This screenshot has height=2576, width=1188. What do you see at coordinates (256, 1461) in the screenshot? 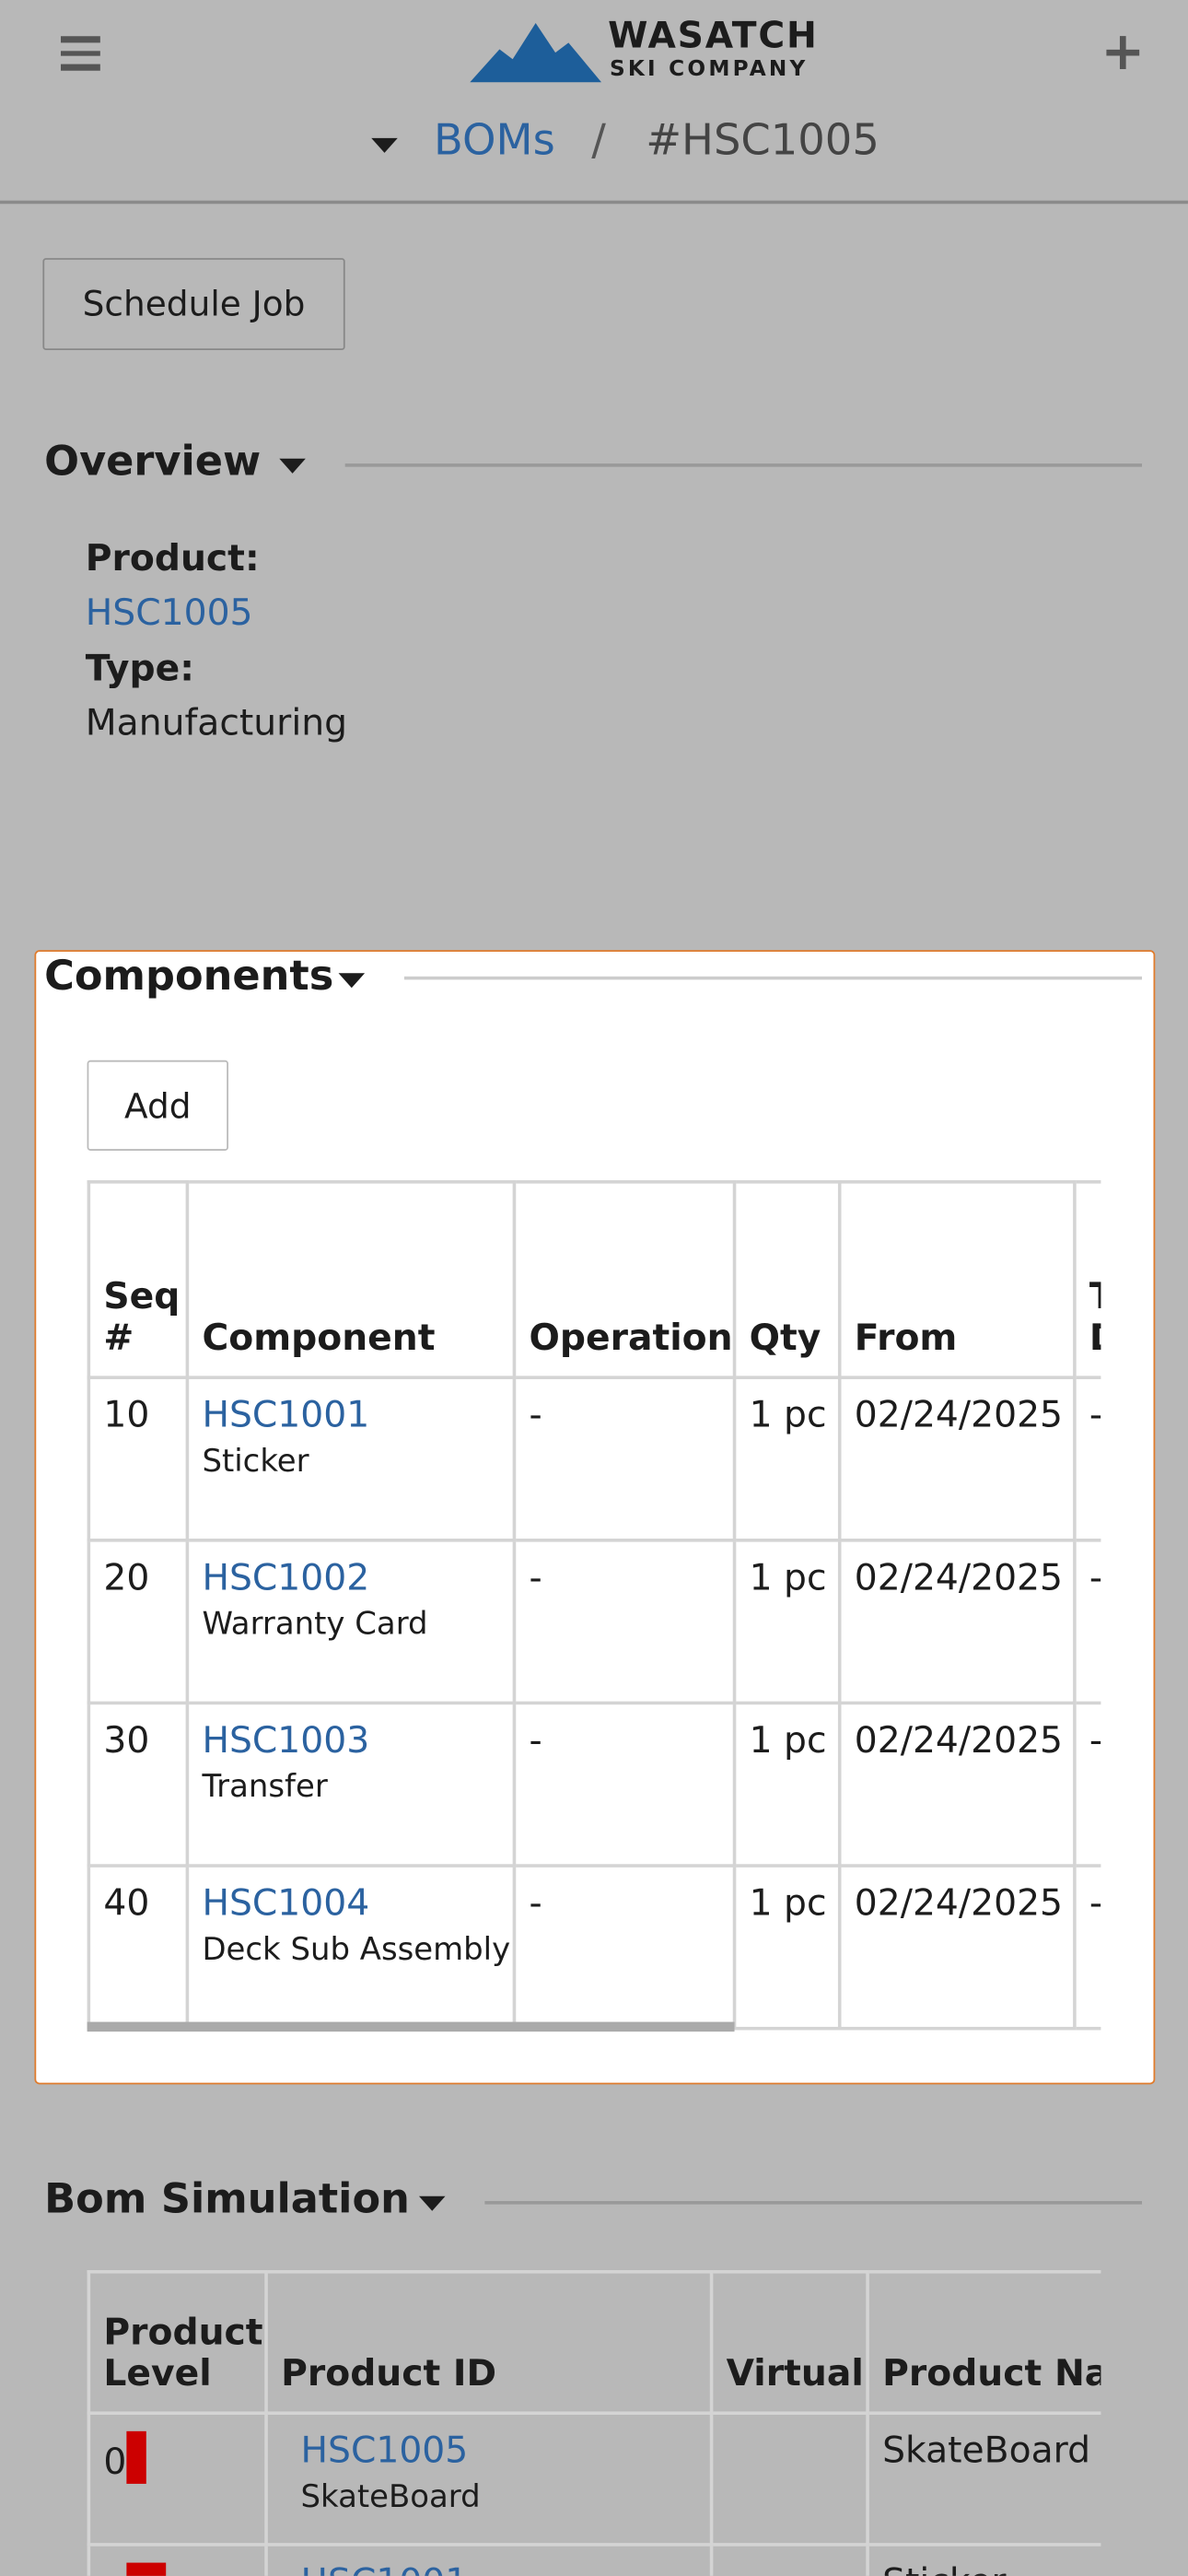
I see `component-description: Sticker` at bounding box center [256, 1461].